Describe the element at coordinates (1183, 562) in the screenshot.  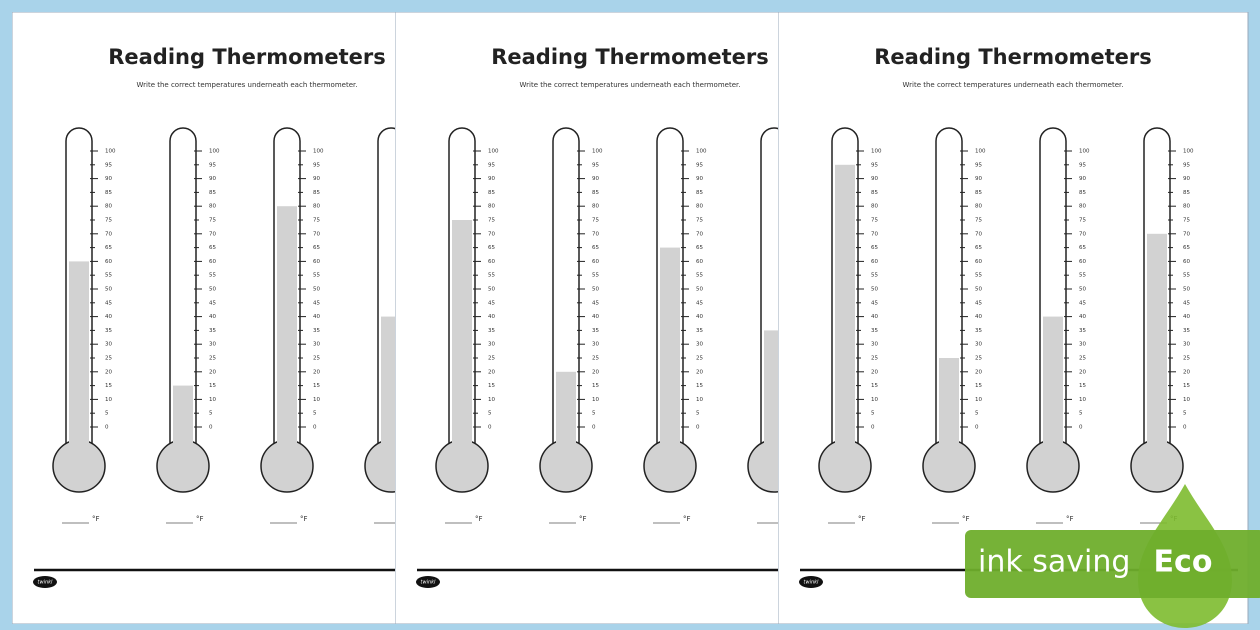
I see `badge-label: Eco` at that location.